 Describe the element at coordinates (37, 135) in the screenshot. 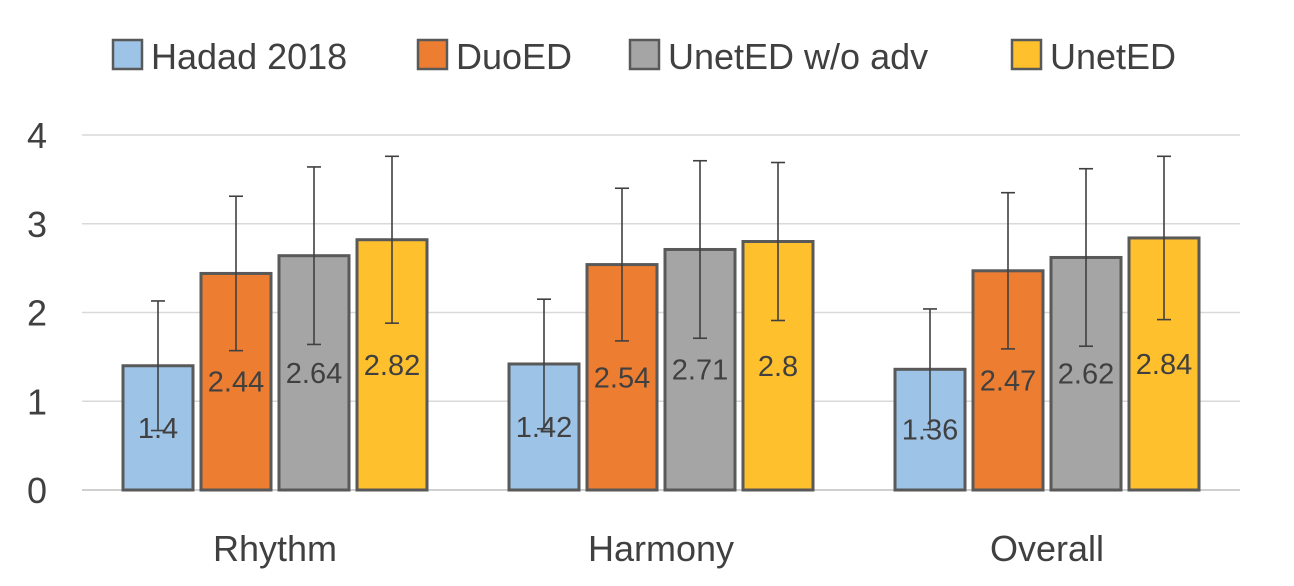

I see `y-tick-label-4: 4` at that location.